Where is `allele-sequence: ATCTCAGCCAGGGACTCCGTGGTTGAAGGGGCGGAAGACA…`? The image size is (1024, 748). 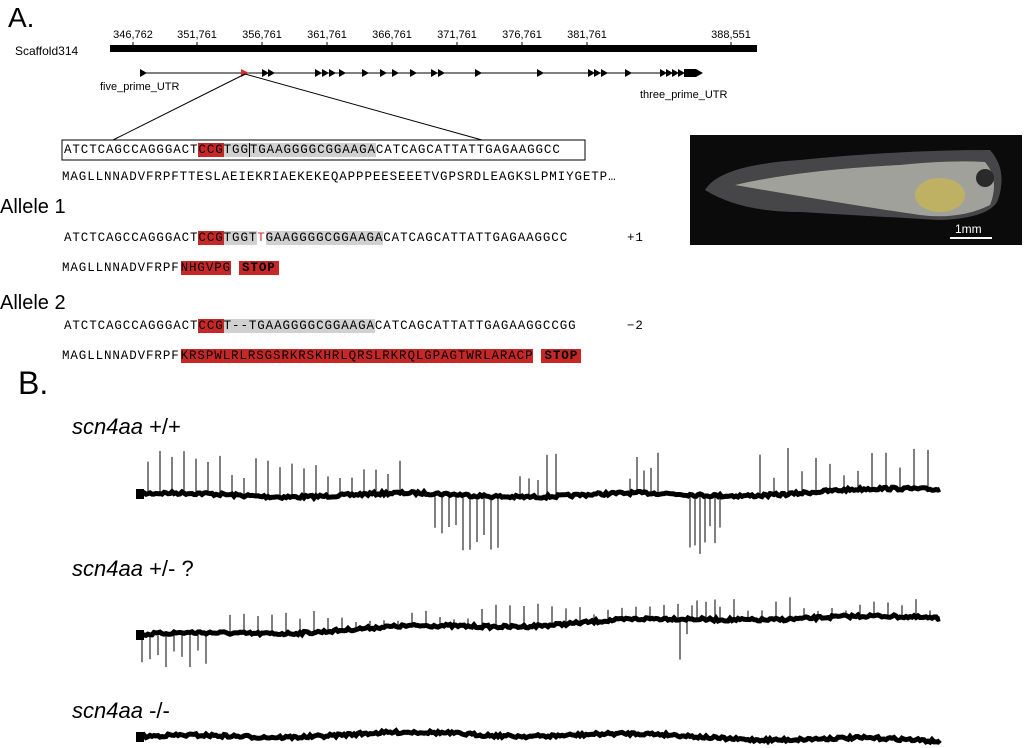 allele-sequence: ATCTCAGCCAGGGACTCCGTGGTTGAAGGGGCGGAAGACA… is located at coordinates (316, 238).